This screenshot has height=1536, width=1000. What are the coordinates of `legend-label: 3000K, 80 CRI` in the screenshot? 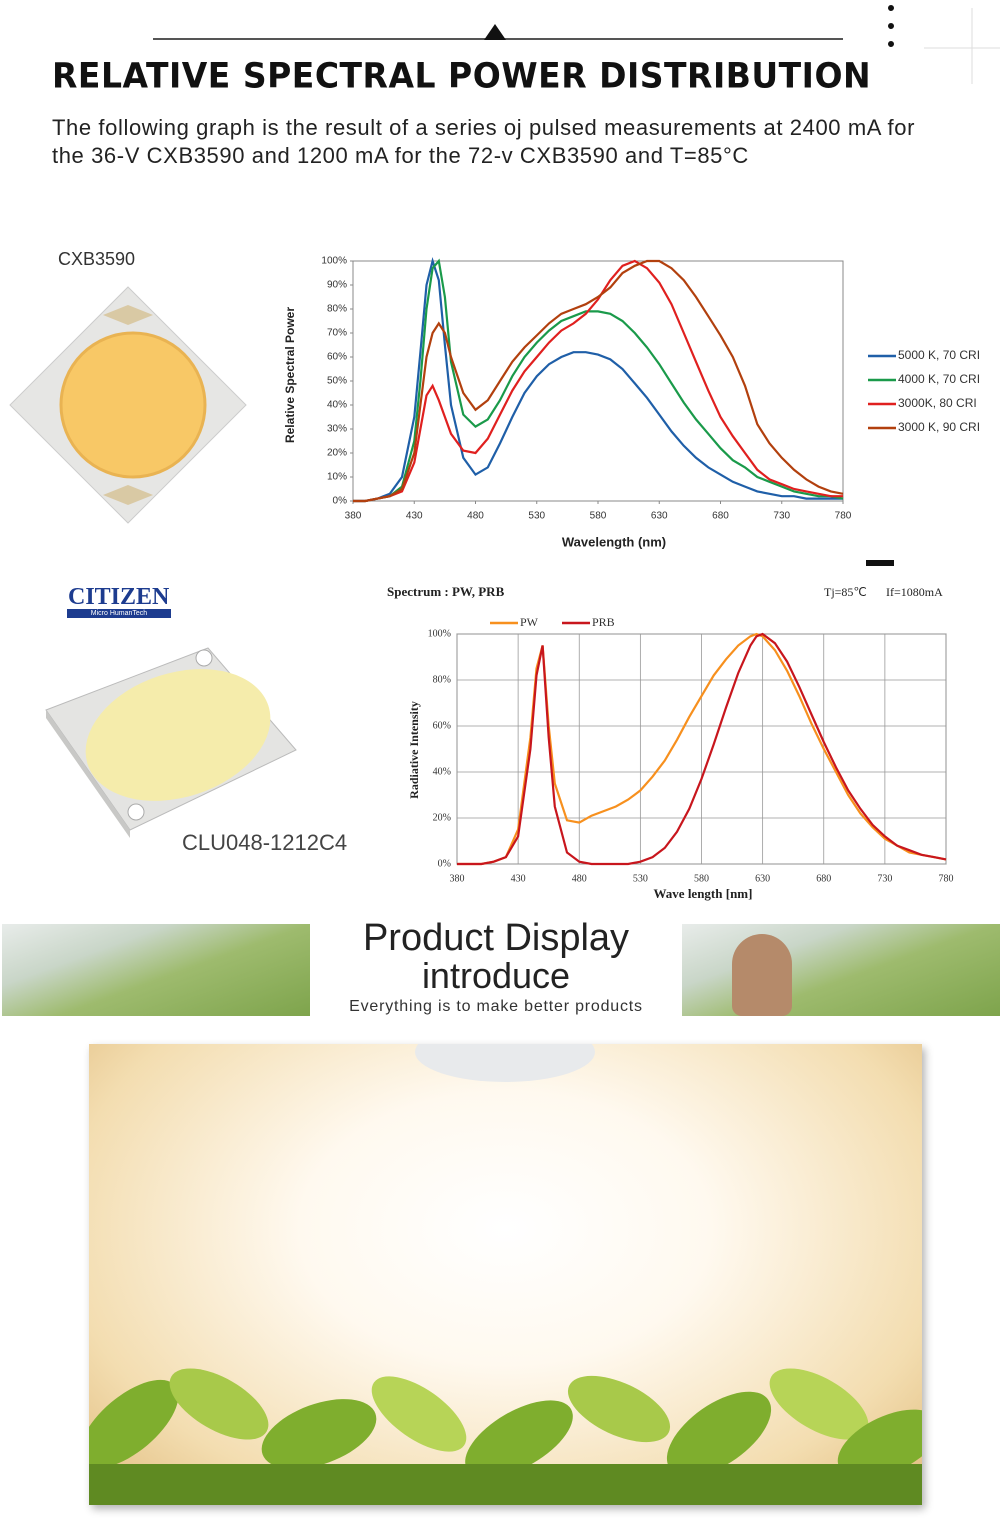 It's located at (937, 403).